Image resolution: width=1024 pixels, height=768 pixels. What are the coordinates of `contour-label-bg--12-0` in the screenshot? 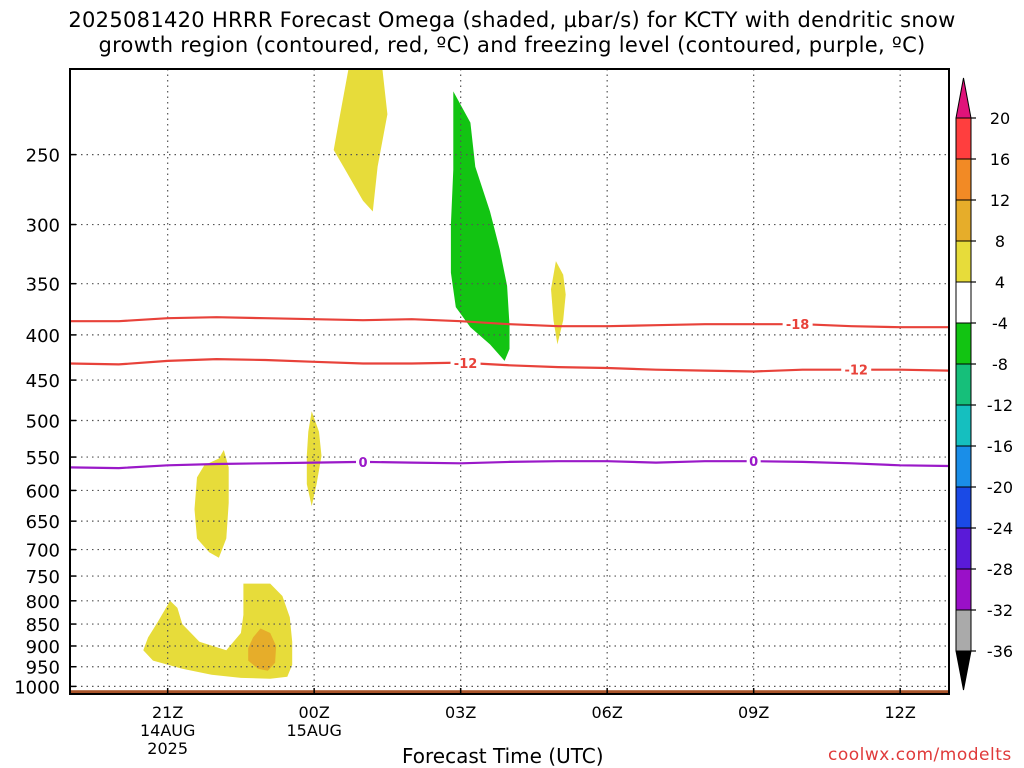 It's located at (465, 362).